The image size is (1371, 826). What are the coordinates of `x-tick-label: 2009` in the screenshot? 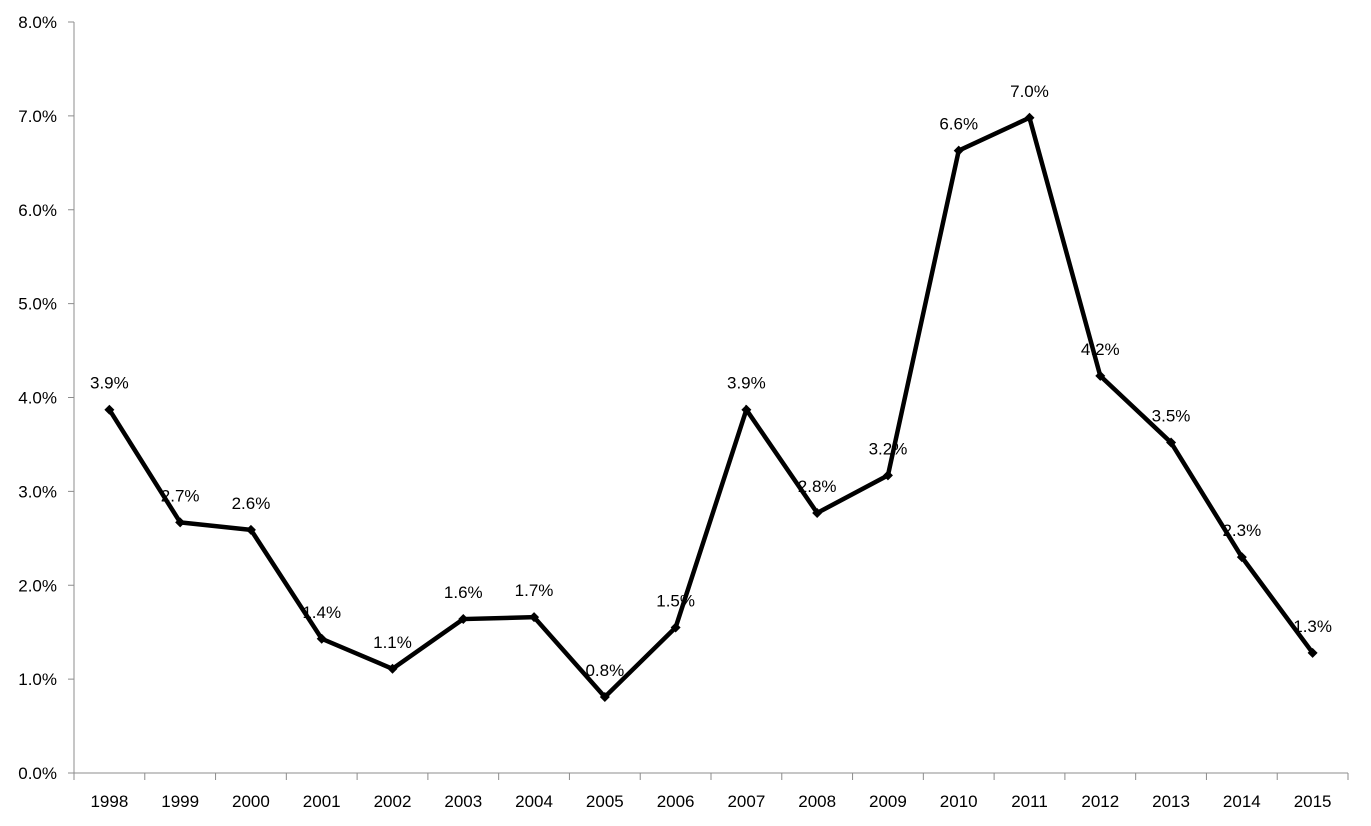 It's located at (888, 801).